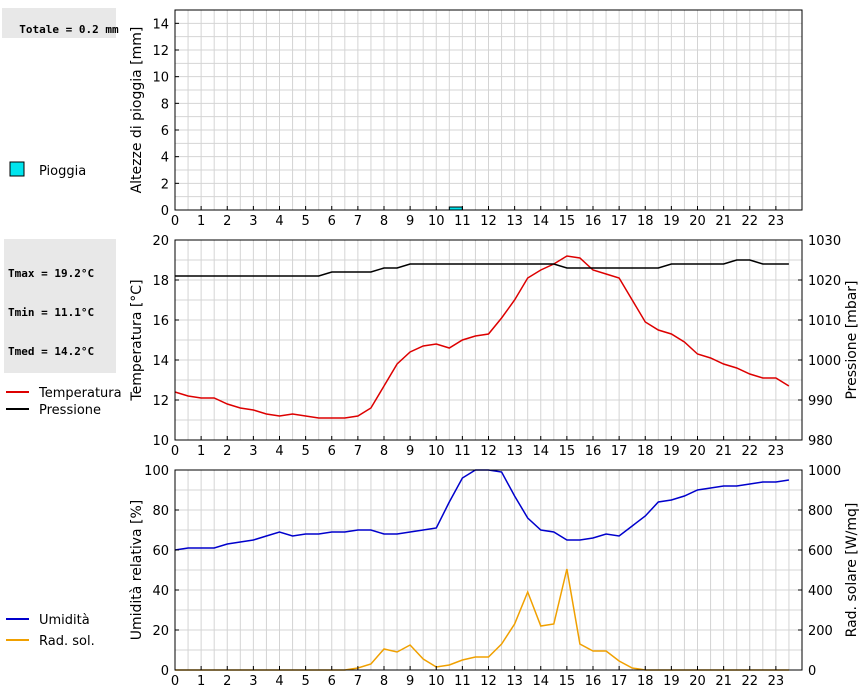 The image size is (860, 690). I want to click on legend-rad-sol-label: Rad. sol., so click(67, 641).